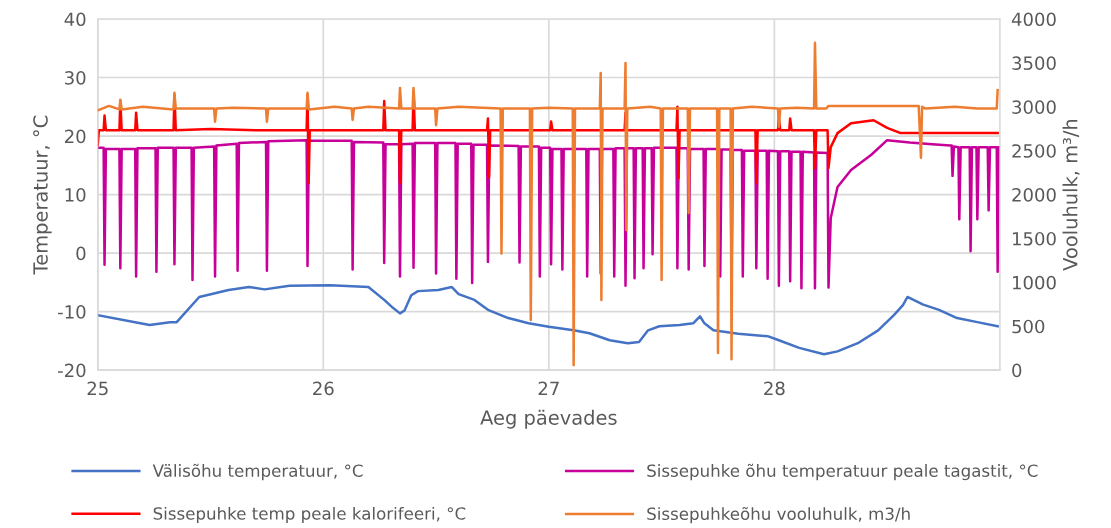 Image resolution: width=1111 pixels, height=528 pixels. Describe the element at coordinates (257, 472) in the screenshot. I see `legend-label: Välisõhu temperatuur, °C` at that location.